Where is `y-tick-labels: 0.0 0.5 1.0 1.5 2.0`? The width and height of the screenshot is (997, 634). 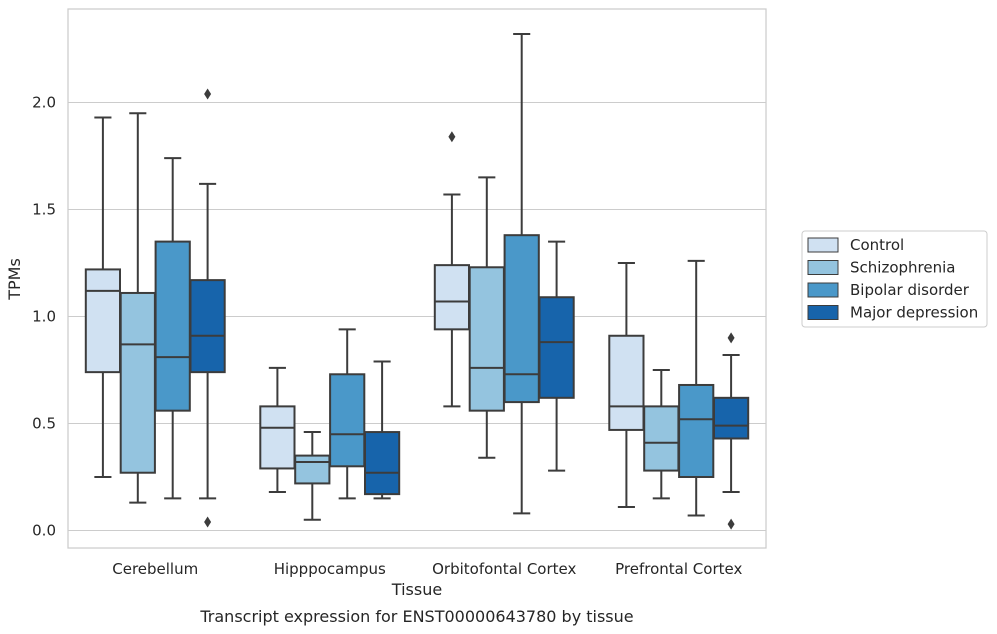
y-tick-labels: 0.0 0.5 1.0 1.5 2.0 is located at coordinates (44, 317).